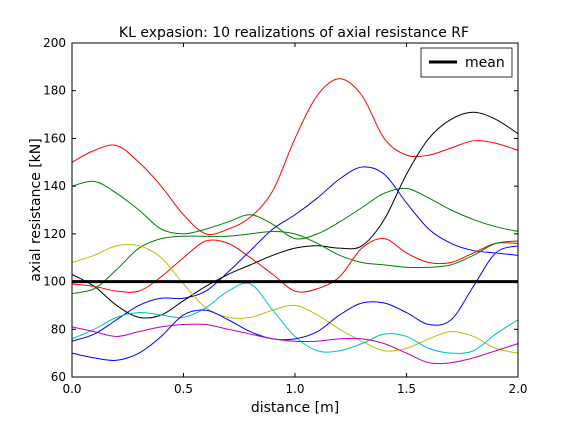 This screenshot has width=576, height=432. Describe the element at coordinates (54, 234) in the screenshot. I see `y-tick-label: 120` at that location.